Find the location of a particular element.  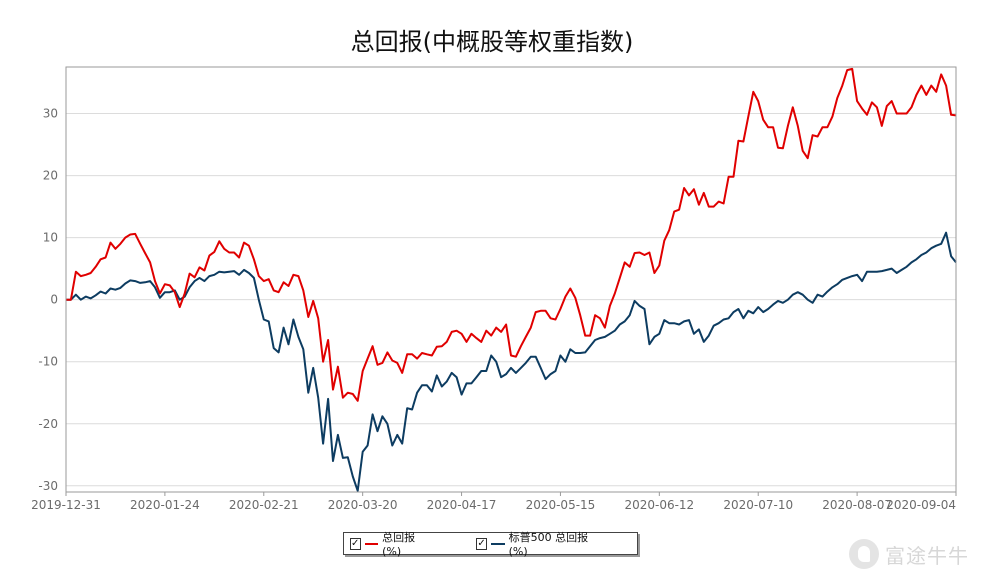

y-tick-label: -10 is located at coordinates (48, 362).